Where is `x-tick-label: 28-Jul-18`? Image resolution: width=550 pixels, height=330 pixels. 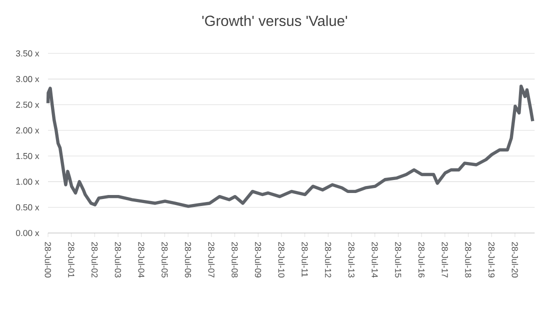
x-tick-label: 28-Jul-18 is located at coordinates (468, 260).